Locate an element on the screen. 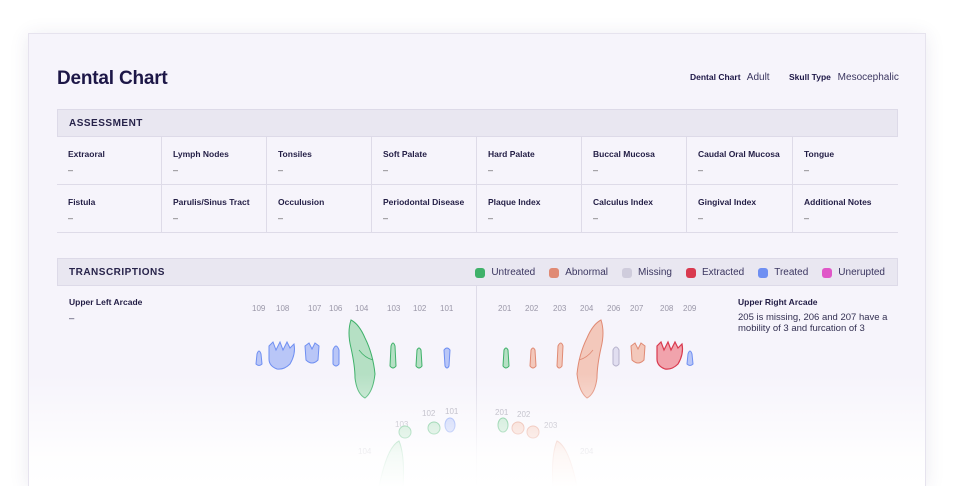 Image resolution: width=953 pixels, height=486 pixels. assessment-cell-calculus-index: Calculus Index – is located at coordinates (634, 209).